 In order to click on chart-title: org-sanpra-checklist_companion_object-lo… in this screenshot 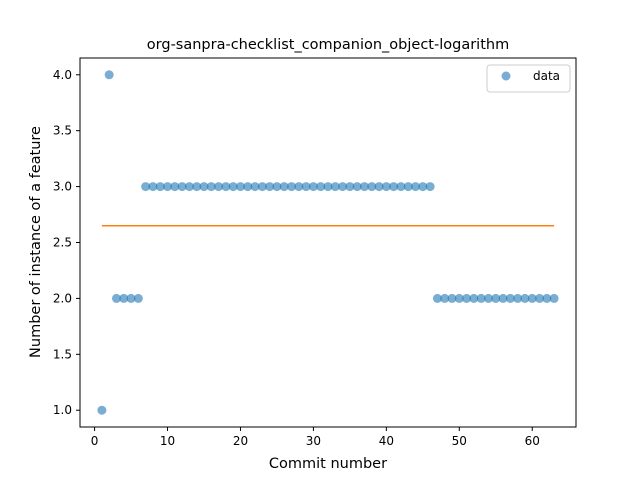, I will do `click(328, 45)`.